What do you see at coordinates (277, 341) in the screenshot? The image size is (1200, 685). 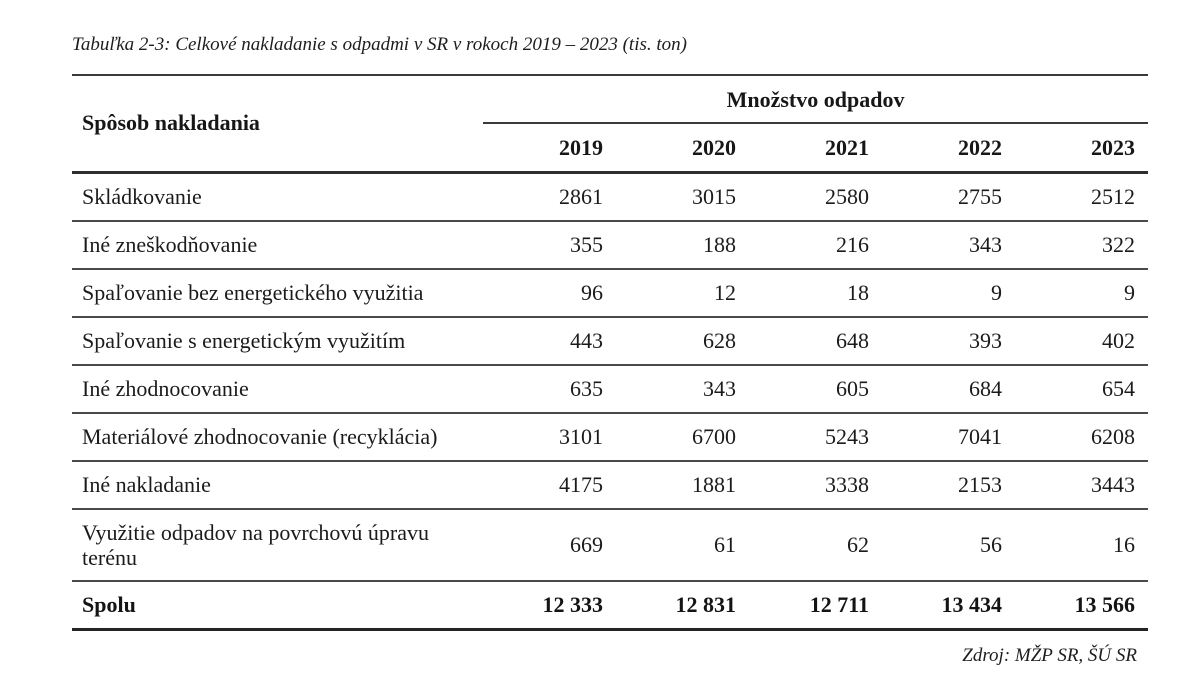 I see `row-label: Spaľovanie s energetickým využitím` at bounding box center [277, 341].